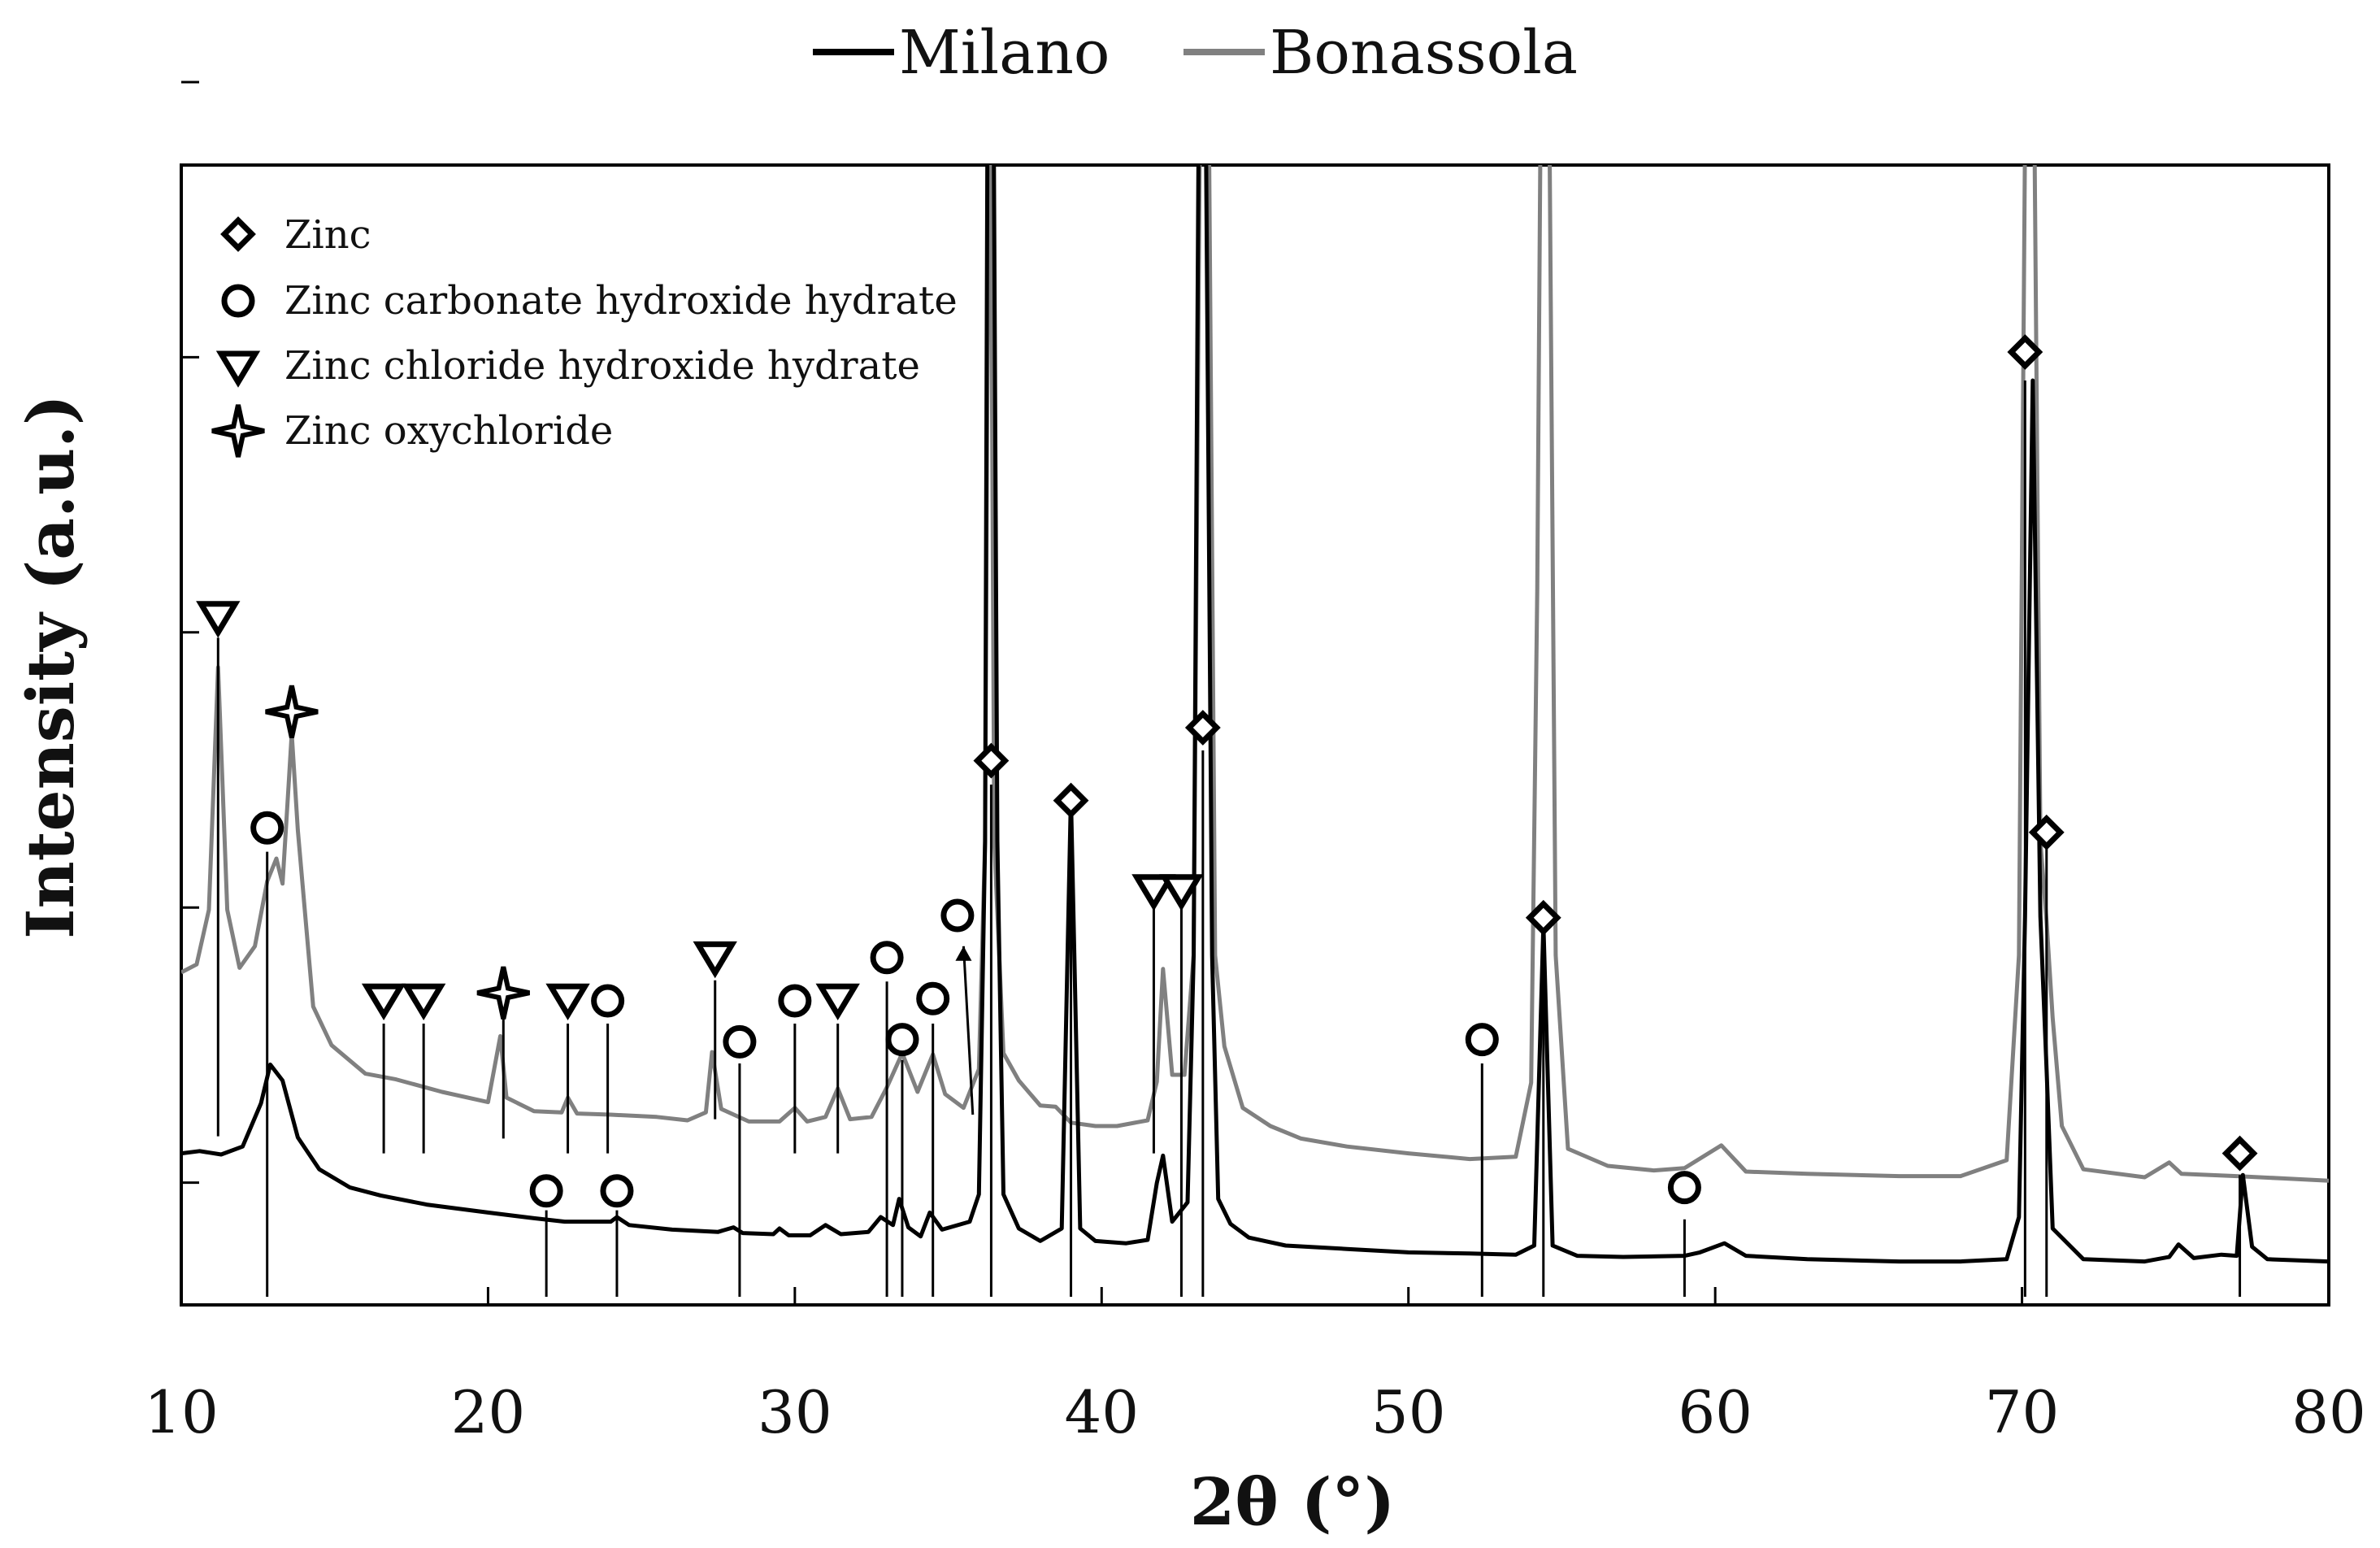 The image size is (2380, 1548). I want to click on x-tick-label: 20, so click(488, 1412).